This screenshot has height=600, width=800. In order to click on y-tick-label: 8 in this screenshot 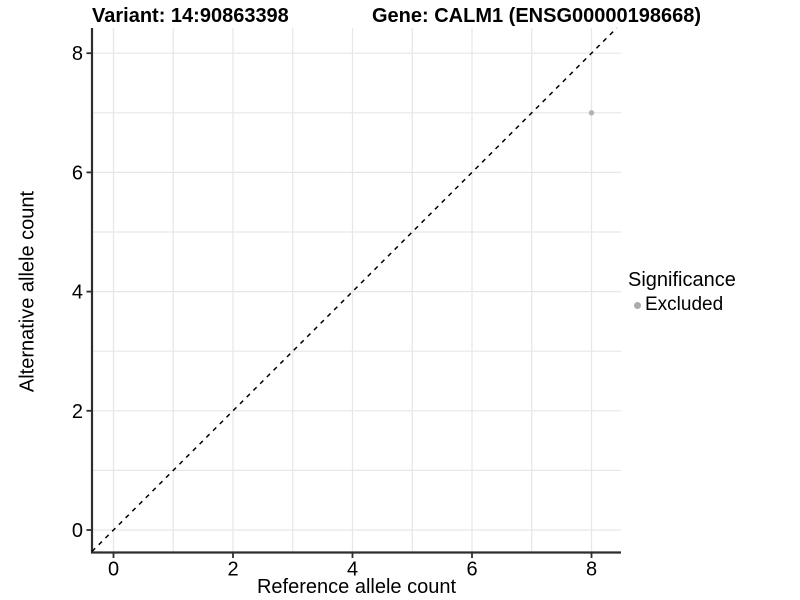, I will do `click(77, 54)`.